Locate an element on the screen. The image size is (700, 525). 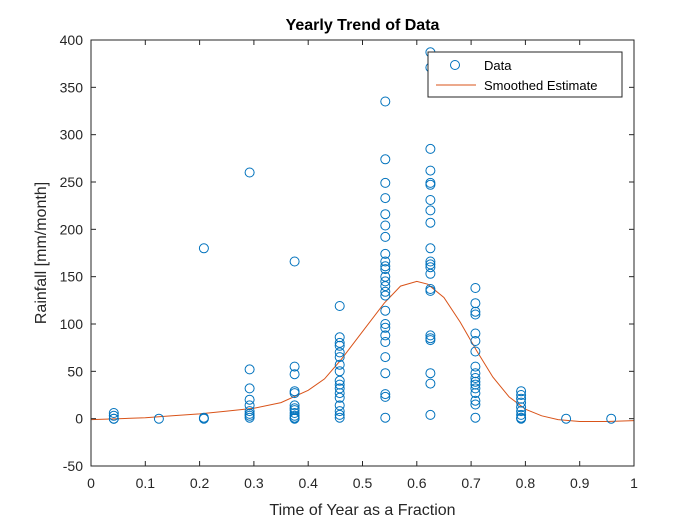
y-tick-label: 100 is located at coordinates (72, 324).